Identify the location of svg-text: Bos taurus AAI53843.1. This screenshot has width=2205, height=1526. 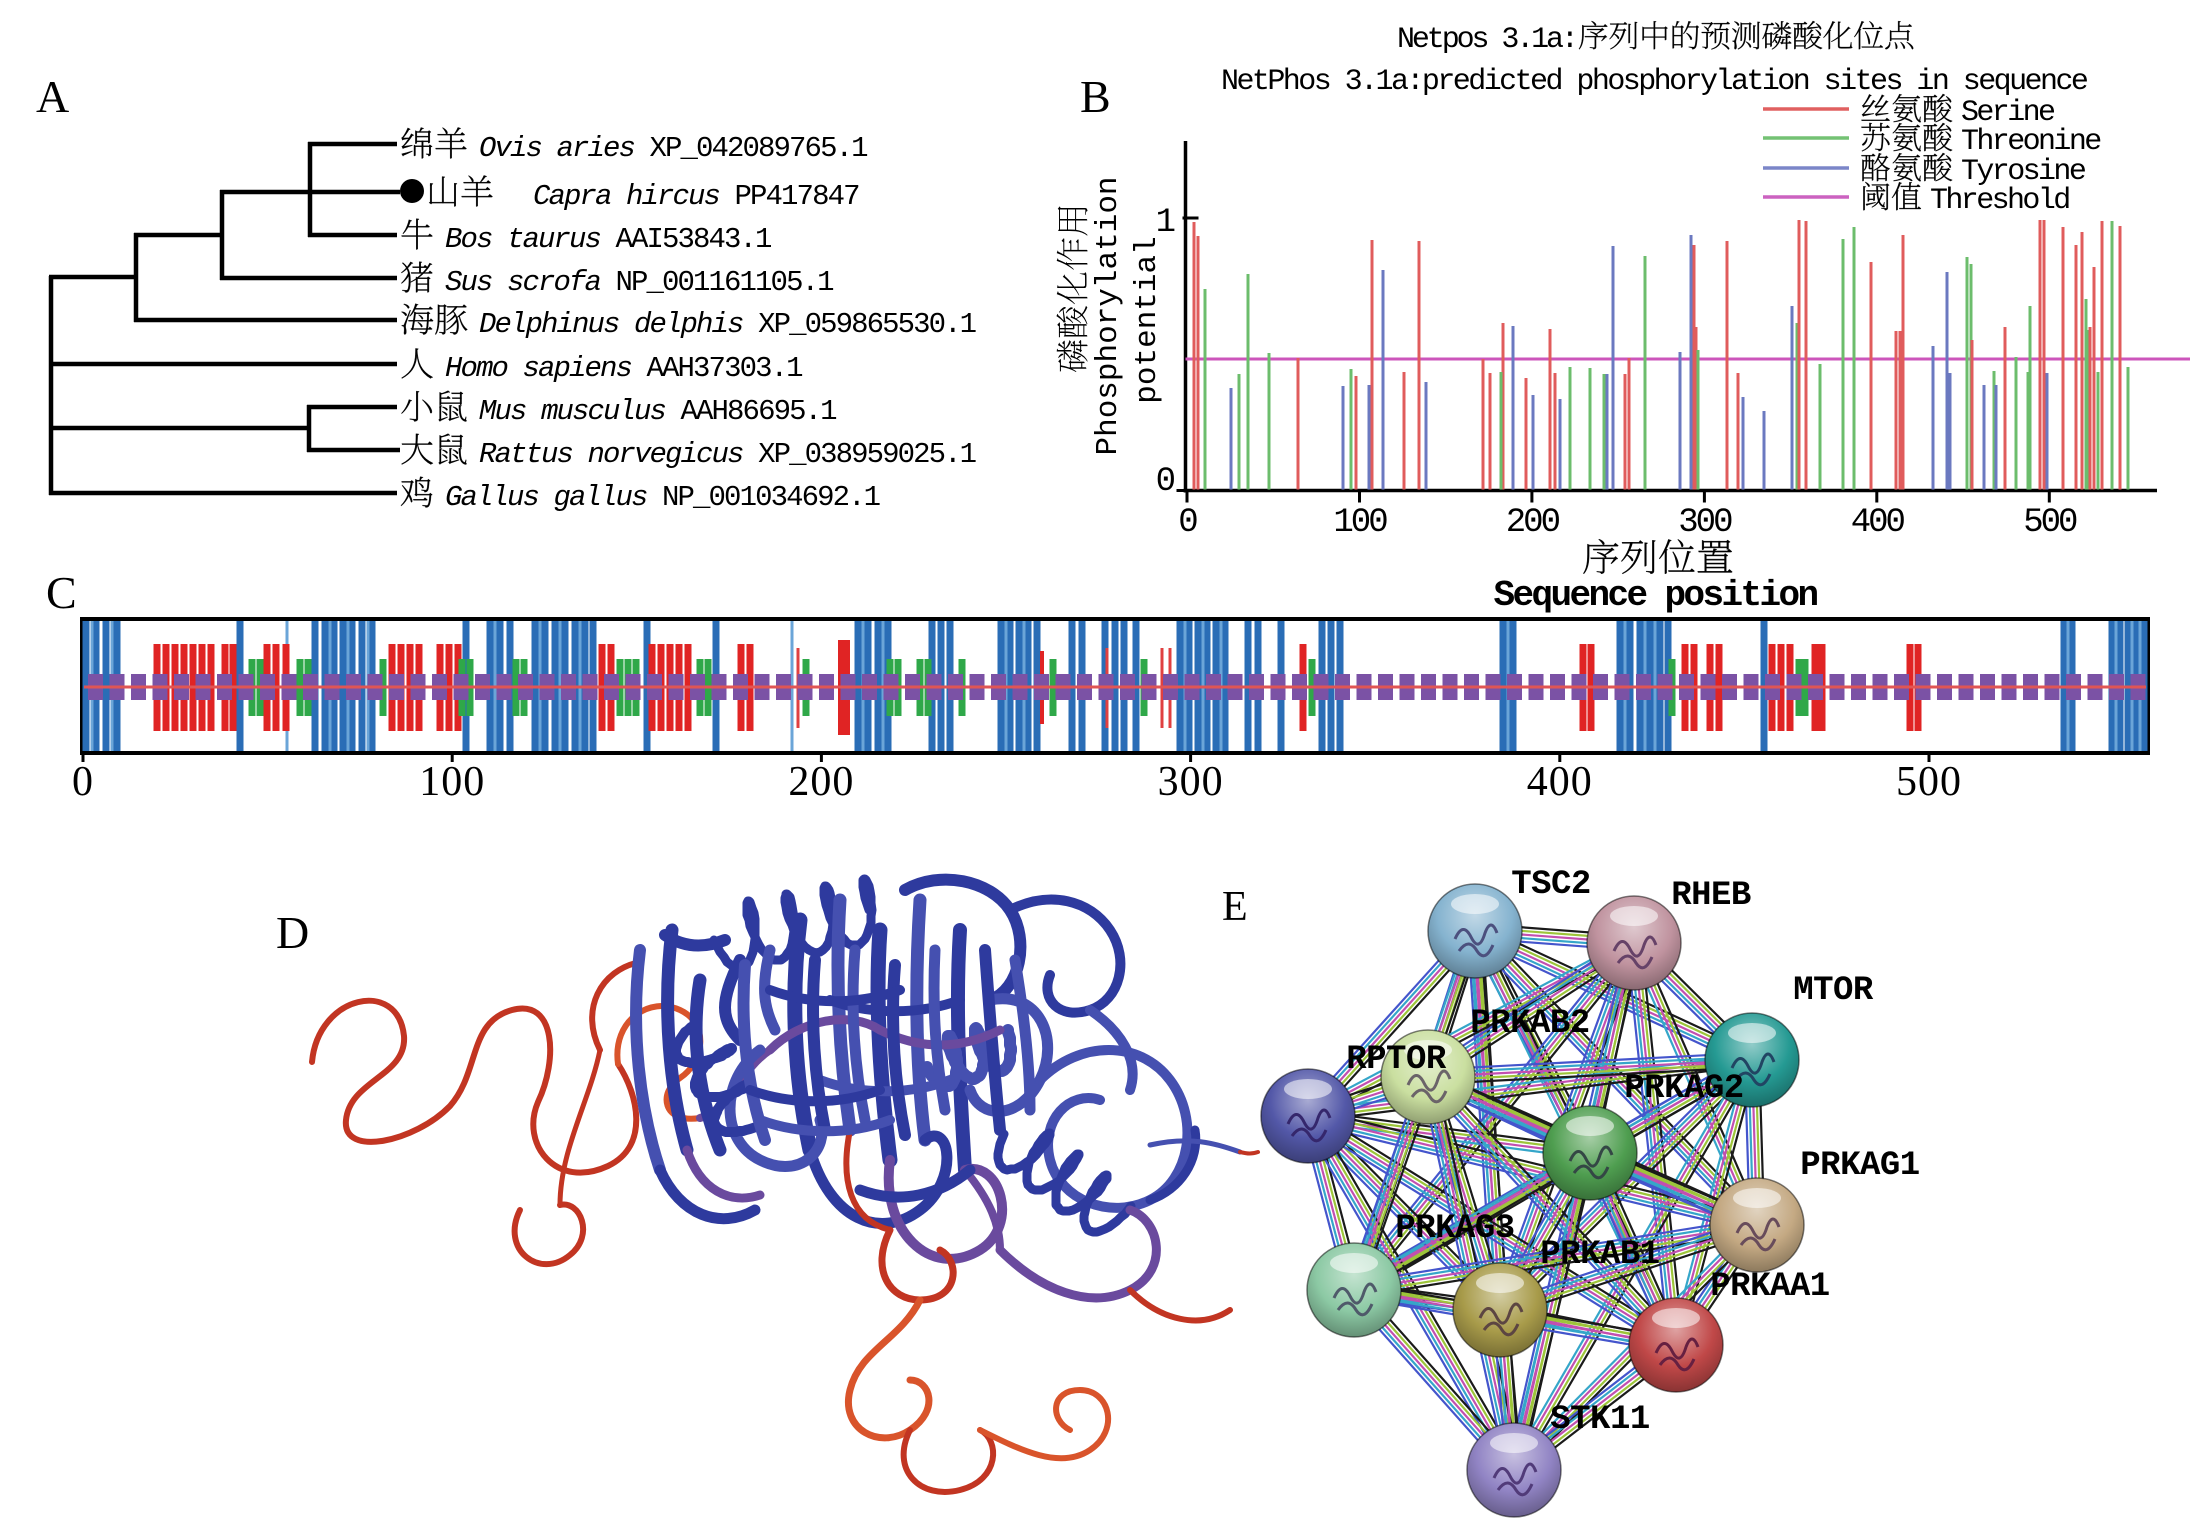
(608, 239).